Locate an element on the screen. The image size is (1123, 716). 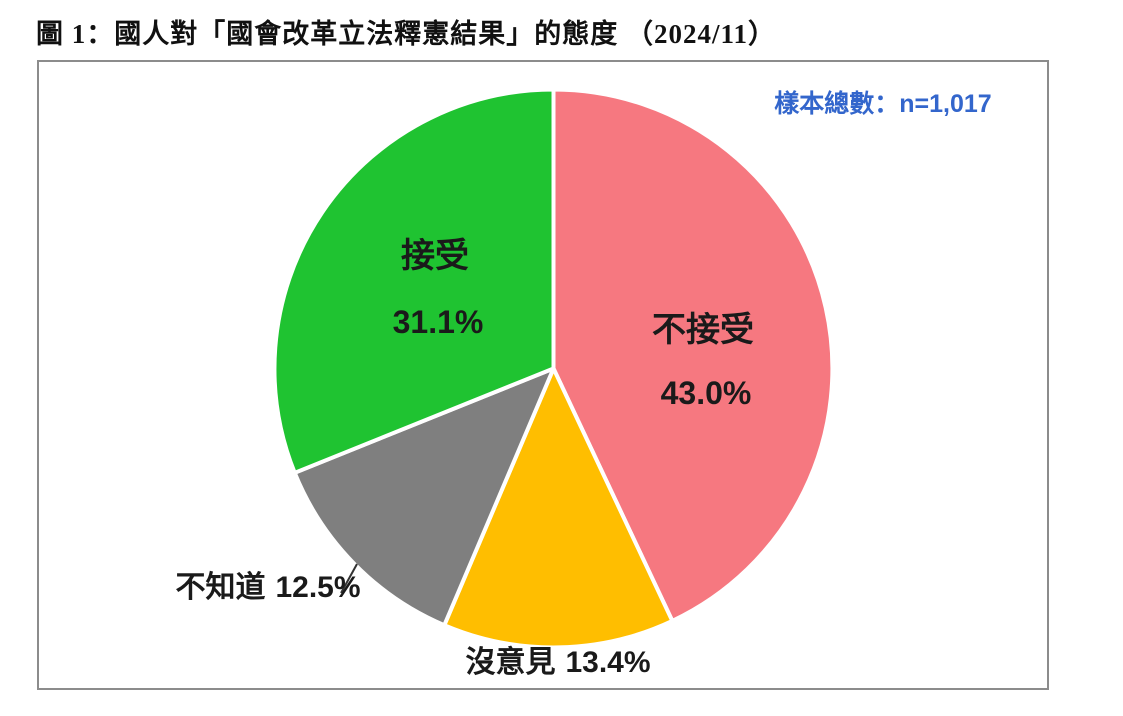
pie-slice-dont-know is located at coordinates (424, 497).